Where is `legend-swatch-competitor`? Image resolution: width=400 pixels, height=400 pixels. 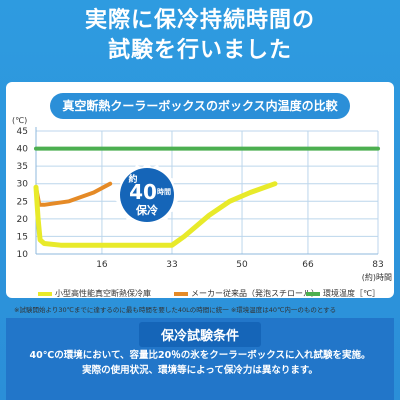 legend-swatch-competitor is located at coordinates (181, 293).